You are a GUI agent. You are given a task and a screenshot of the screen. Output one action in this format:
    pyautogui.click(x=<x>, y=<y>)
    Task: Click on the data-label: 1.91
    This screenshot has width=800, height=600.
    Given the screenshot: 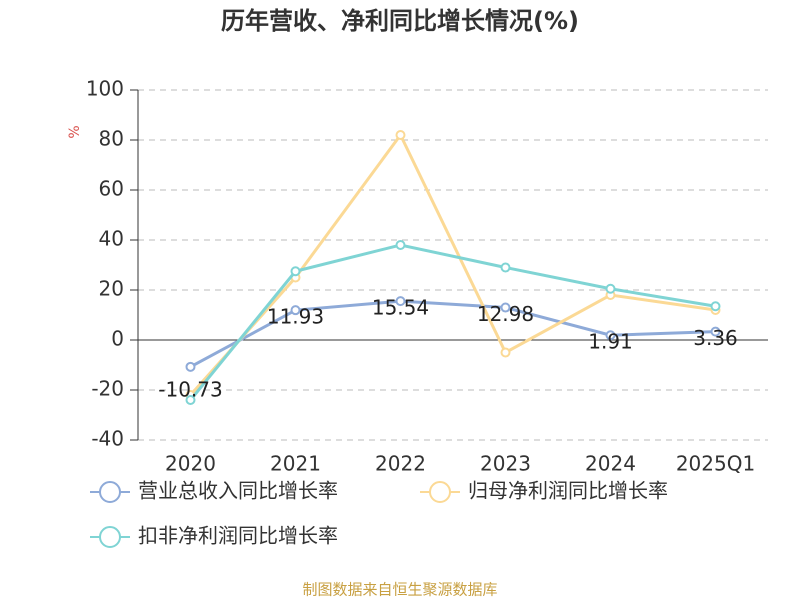 What is the action you would take?
    pyautogui.click(x=610, y=342)
    